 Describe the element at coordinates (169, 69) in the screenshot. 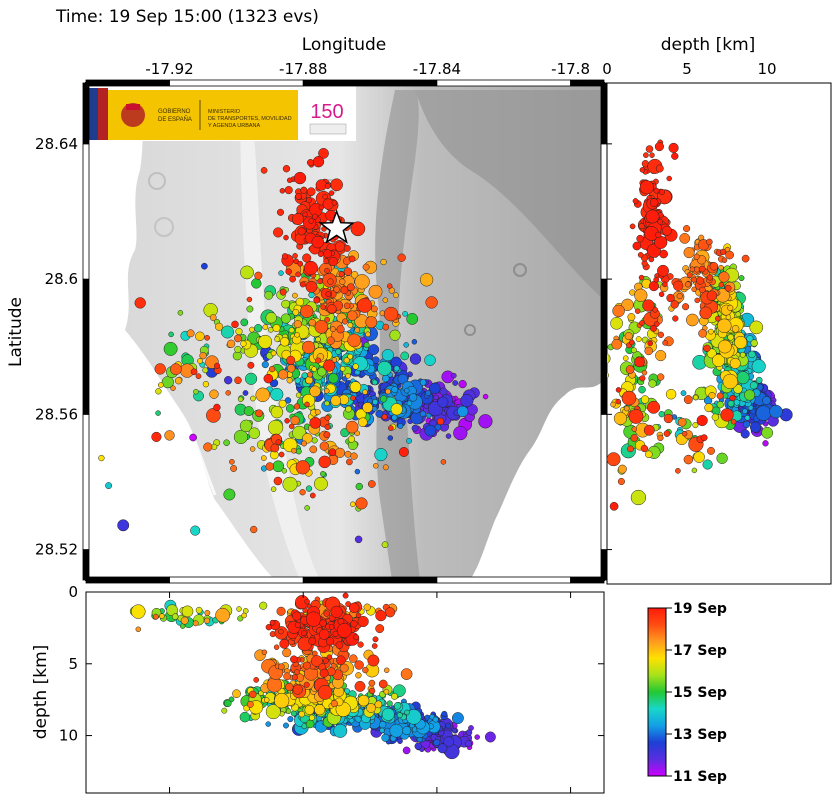

I see `map-x-tick-label: -17.92` at that location.